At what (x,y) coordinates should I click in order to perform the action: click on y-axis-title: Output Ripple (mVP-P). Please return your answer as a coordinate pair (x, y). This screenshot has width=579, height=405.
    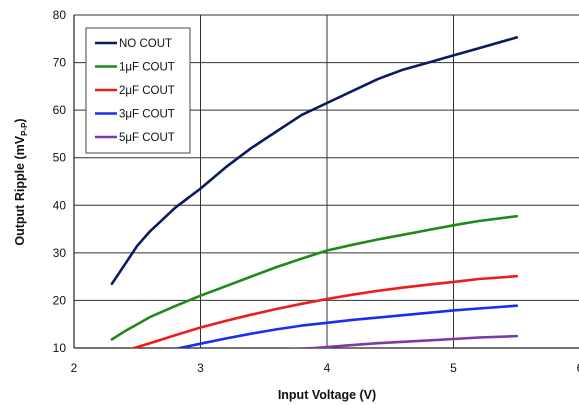
    Looking at the image, I should click on (21, 181).